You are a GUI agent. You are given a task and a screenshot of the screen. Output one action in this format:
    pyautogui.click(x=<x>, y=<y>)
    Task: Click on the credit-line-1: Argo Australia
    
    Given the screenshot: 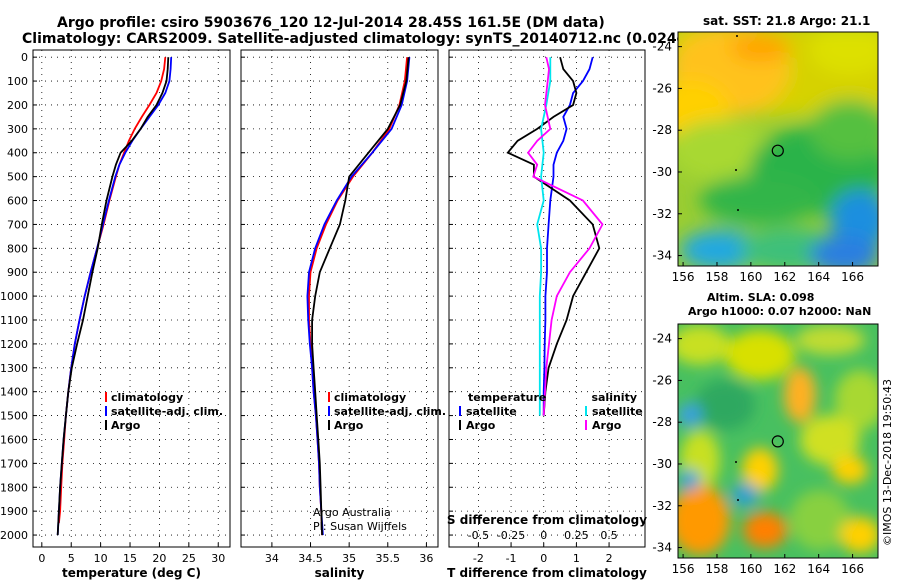 What is the action you would take?
    pyautogui.click(x=352, y=512)
    